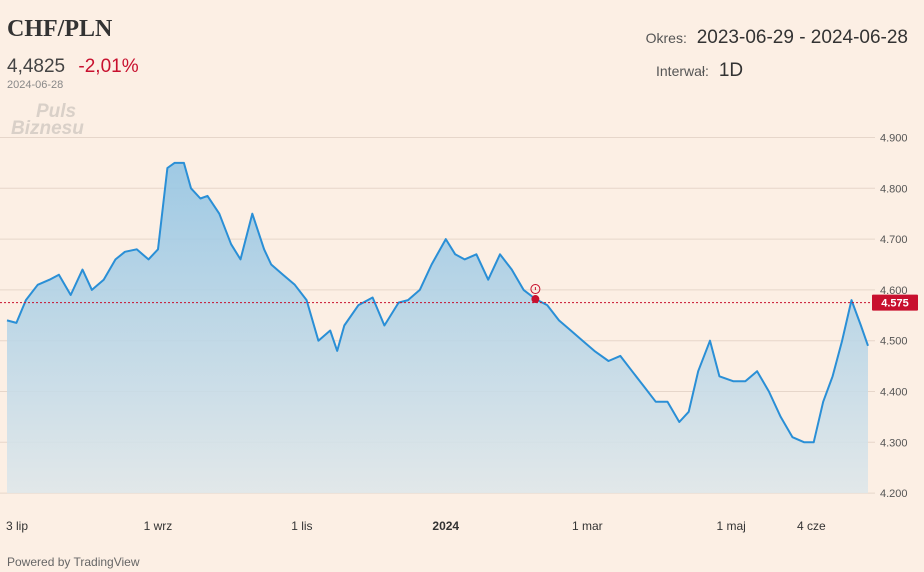  I want to click on price-change: -2,01%, so click(108, 66).